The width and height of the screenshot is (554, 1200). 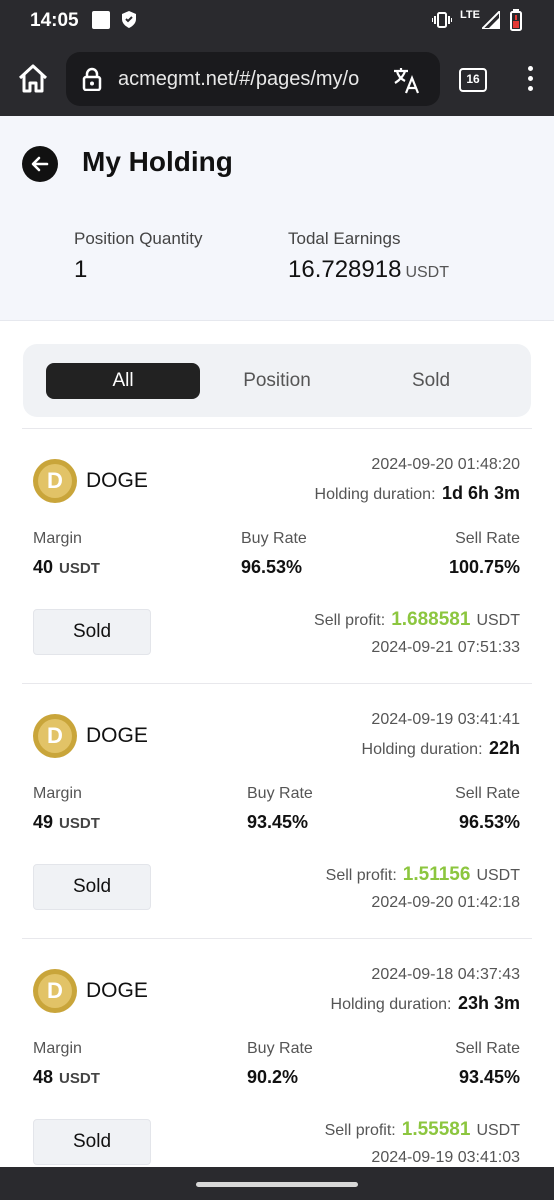 I want to click on sell-profit: Sell profit: 1.55581 USDT, so click(x=422, y=1130).